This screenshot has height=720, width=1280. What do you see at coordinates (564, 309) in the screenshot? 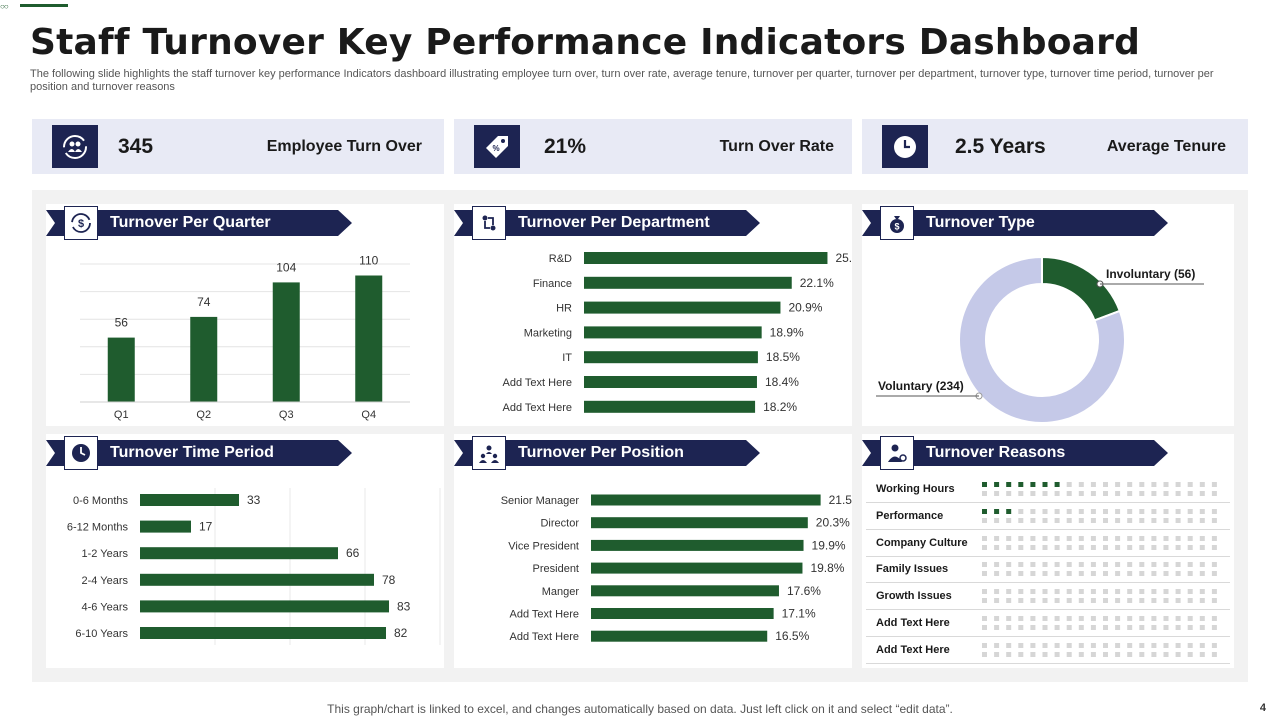
I see `y-tick-label: HR` at bounding box center [564, 309].